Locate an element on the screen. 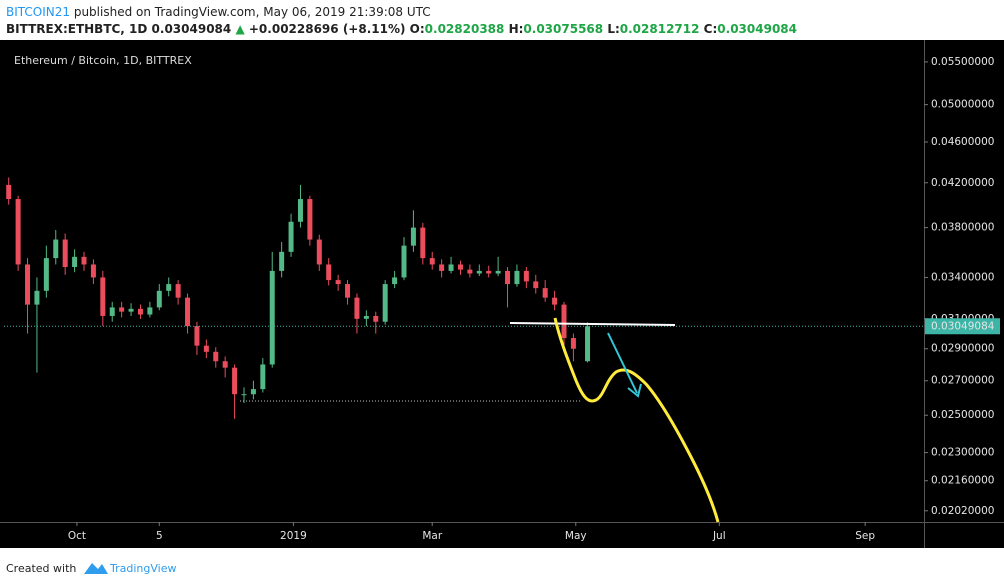 The width and height of the screenshot is (1004, 586). logo-icon is located at coordinates (96, 568).